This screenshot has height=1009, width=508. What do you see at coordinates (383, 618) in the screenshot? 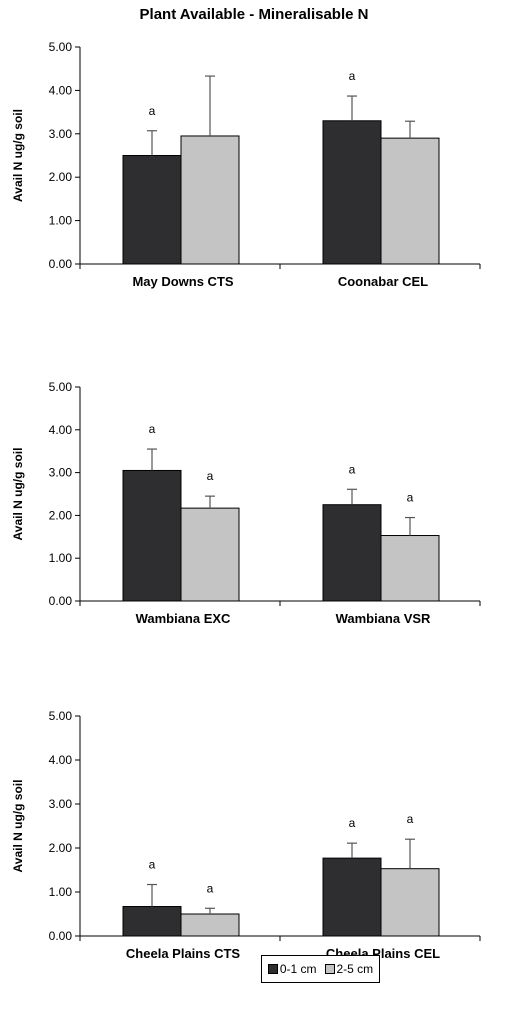
I see `x-category-label: Wambiana VSR` at bounding box center [383, 618].